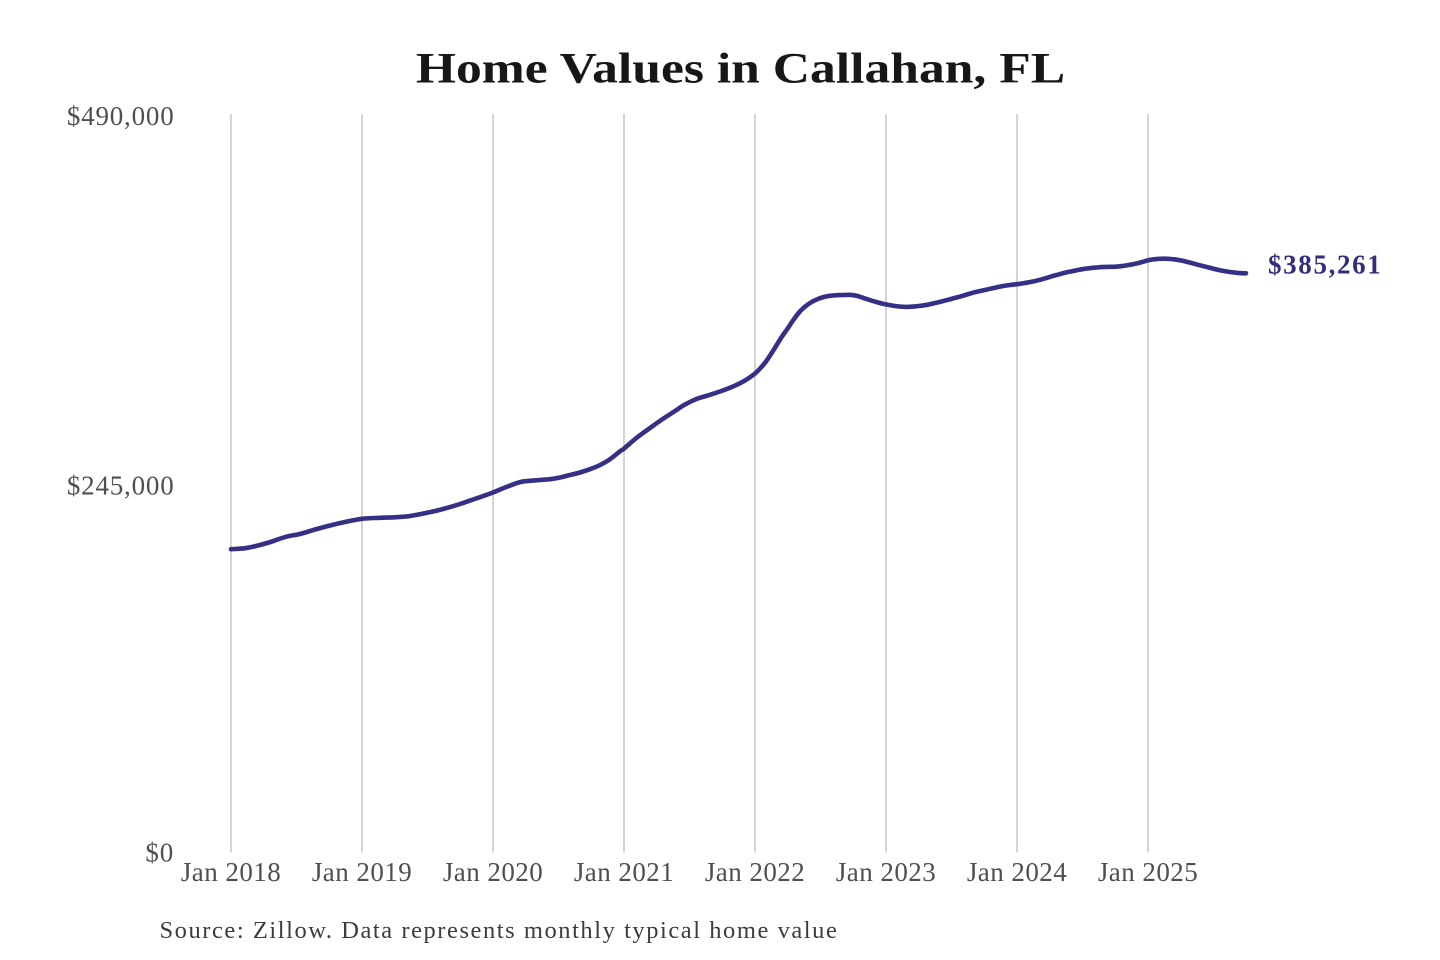  I want to click on svg-text: Jan 2025, so click(1148, 872).